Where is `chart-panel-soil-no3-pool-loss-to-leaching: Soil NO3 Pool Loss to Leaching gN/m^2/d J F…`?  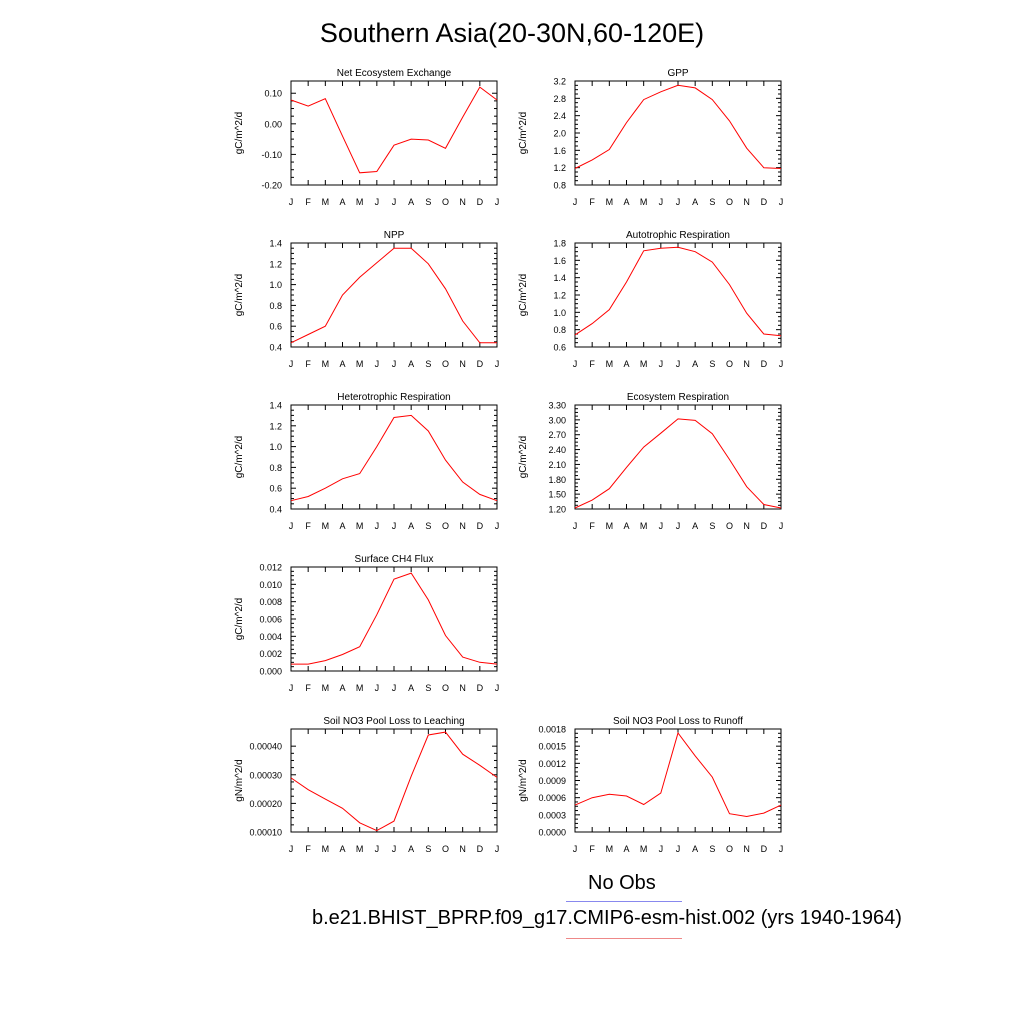
chart-panel-soil-no3-pool-loss-to-leaching: Soil NO3 Pool Loss to Leaching gN/m^2/d J F… is located at coordinates (366, 785).